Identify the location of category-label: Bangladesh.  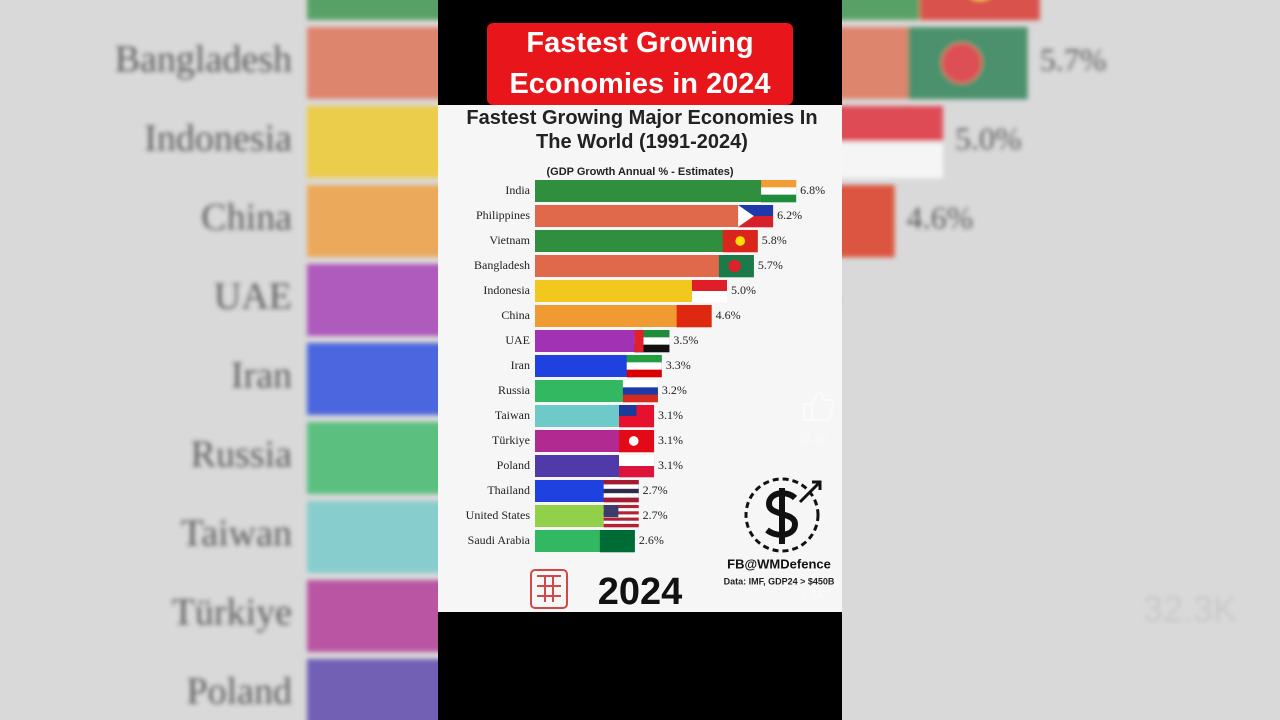
(502, 265).